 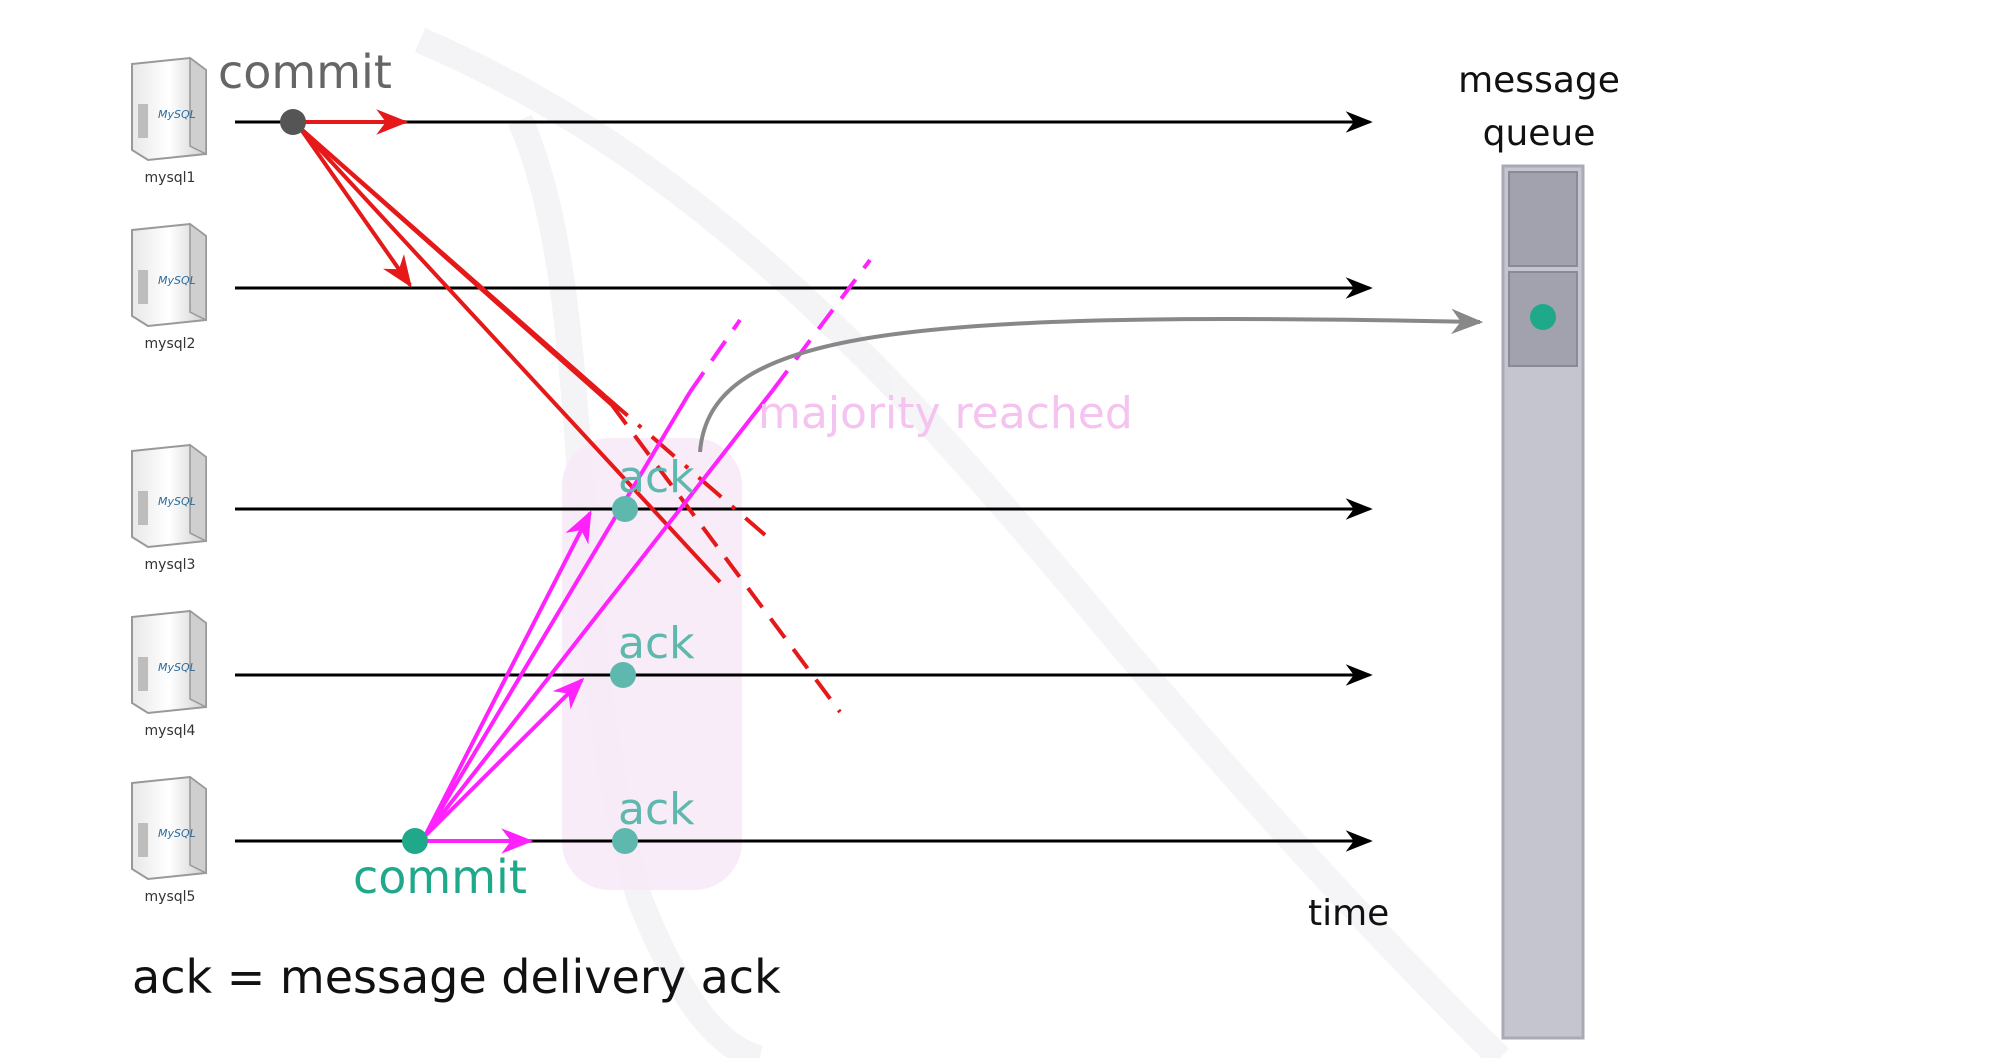 What do you see at coordinates (945, 413) in the screenshot?
I see `majority-reached-label: majority reached` at bounding box center [945, 413].